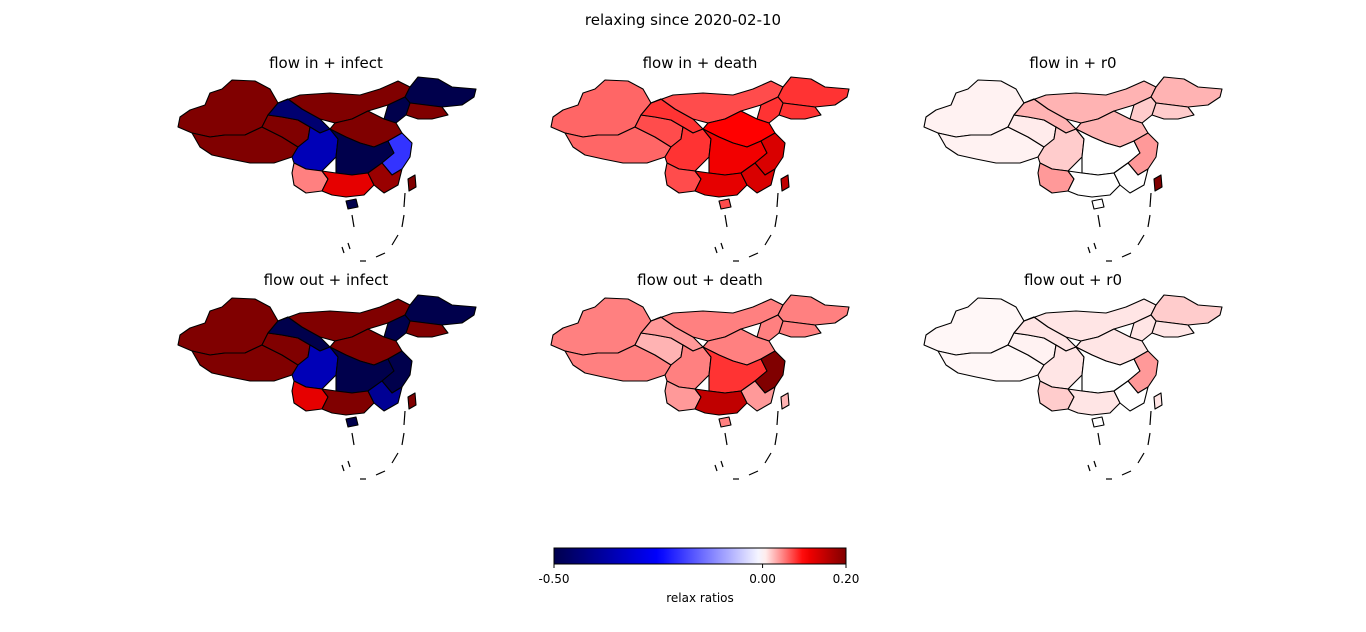 Image resolution: width=1366 pixels, height=632 pixels. What do you see at coordinates (700, 158) in the screenshot?
I see `map-panel: flow in + death` at bounding box center [700, 158].